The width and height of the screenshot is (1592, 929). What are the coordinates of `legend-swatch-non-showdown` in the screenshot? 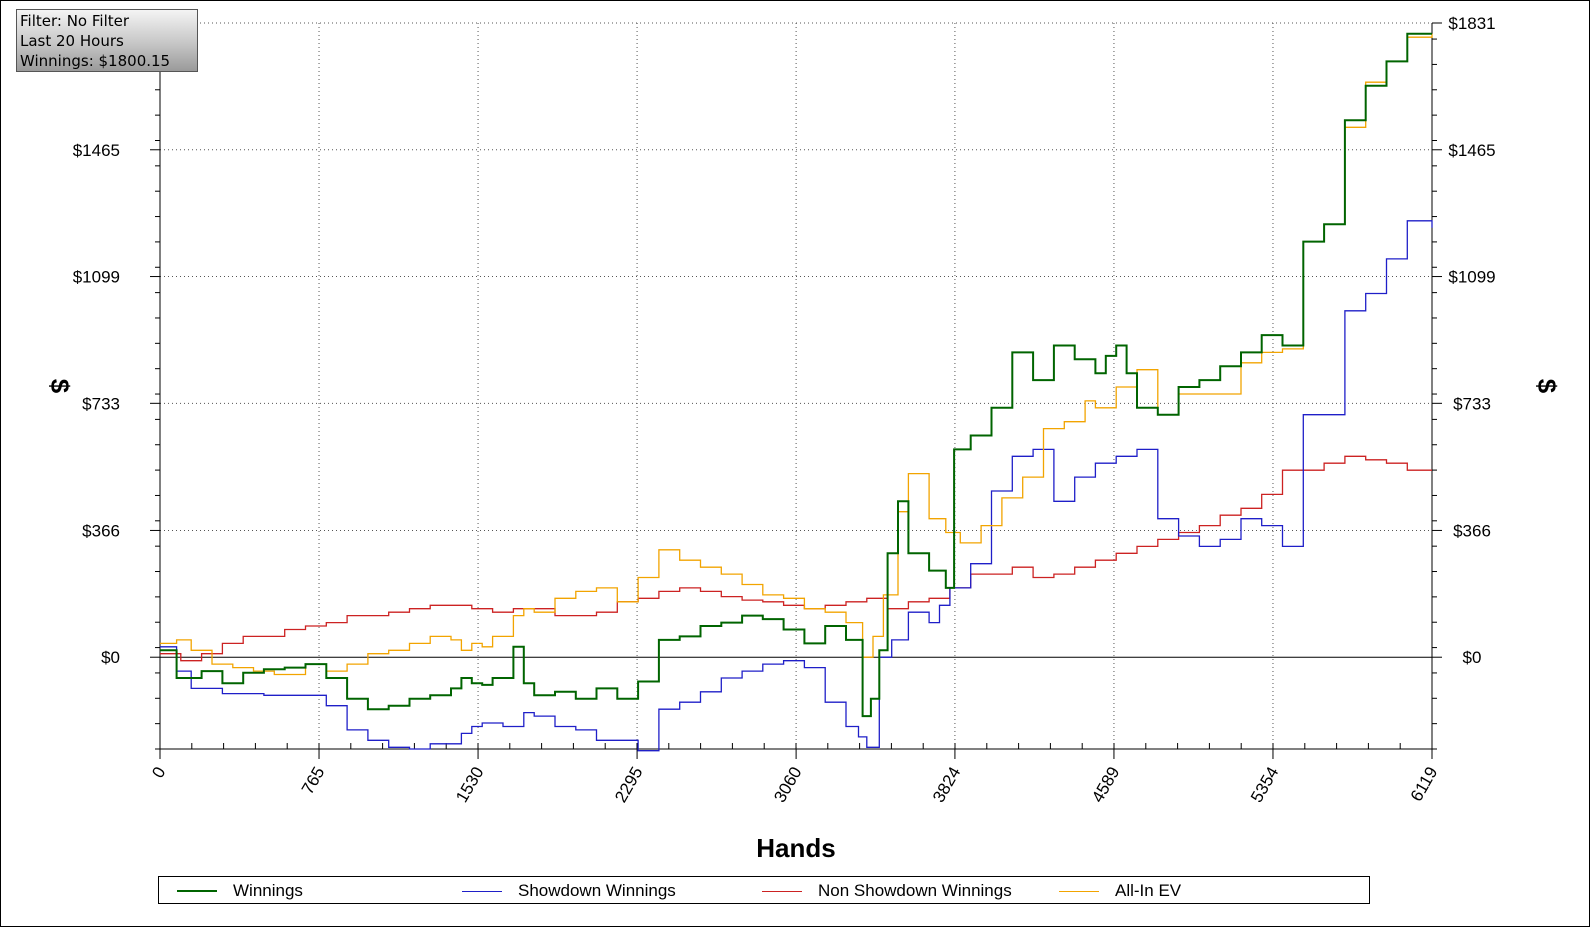 It's located at (782, 891).